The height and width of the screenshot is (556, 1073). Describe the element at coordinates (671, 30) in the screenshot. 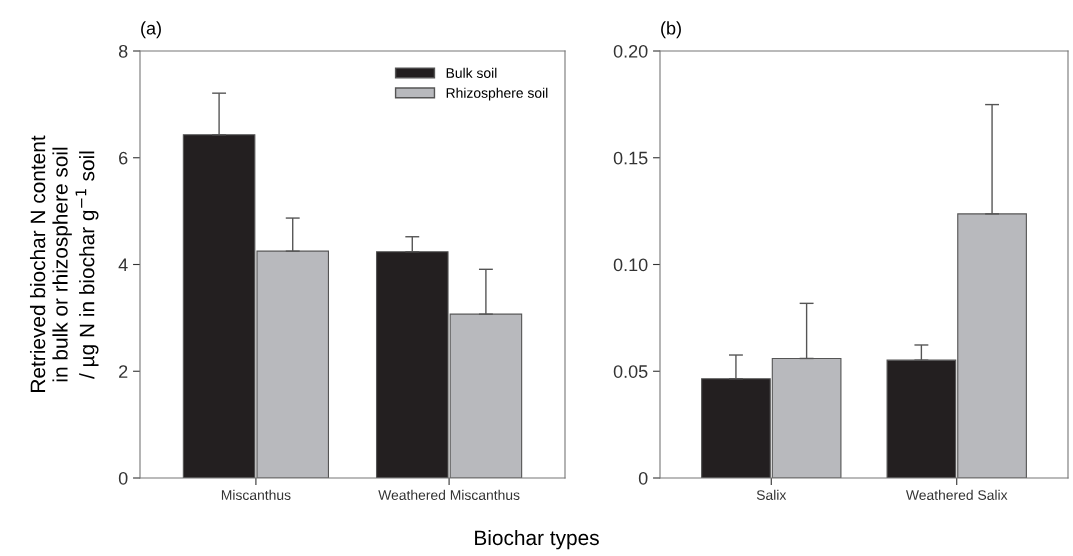

I see `chart-title: (b)` at that location.